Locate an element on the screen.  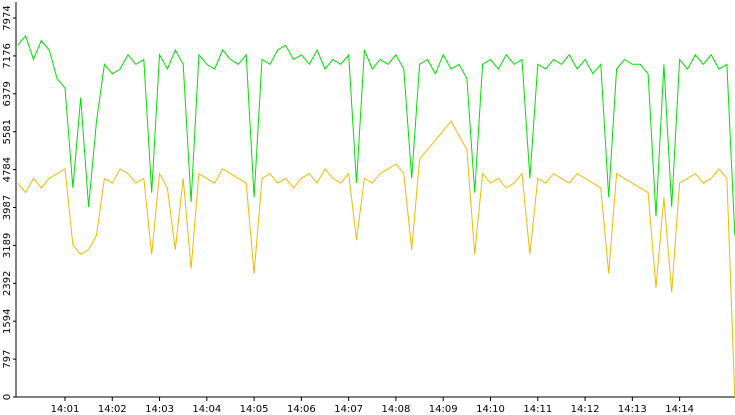
y-tick-label: 7974 is located at coordinates (7, 17).